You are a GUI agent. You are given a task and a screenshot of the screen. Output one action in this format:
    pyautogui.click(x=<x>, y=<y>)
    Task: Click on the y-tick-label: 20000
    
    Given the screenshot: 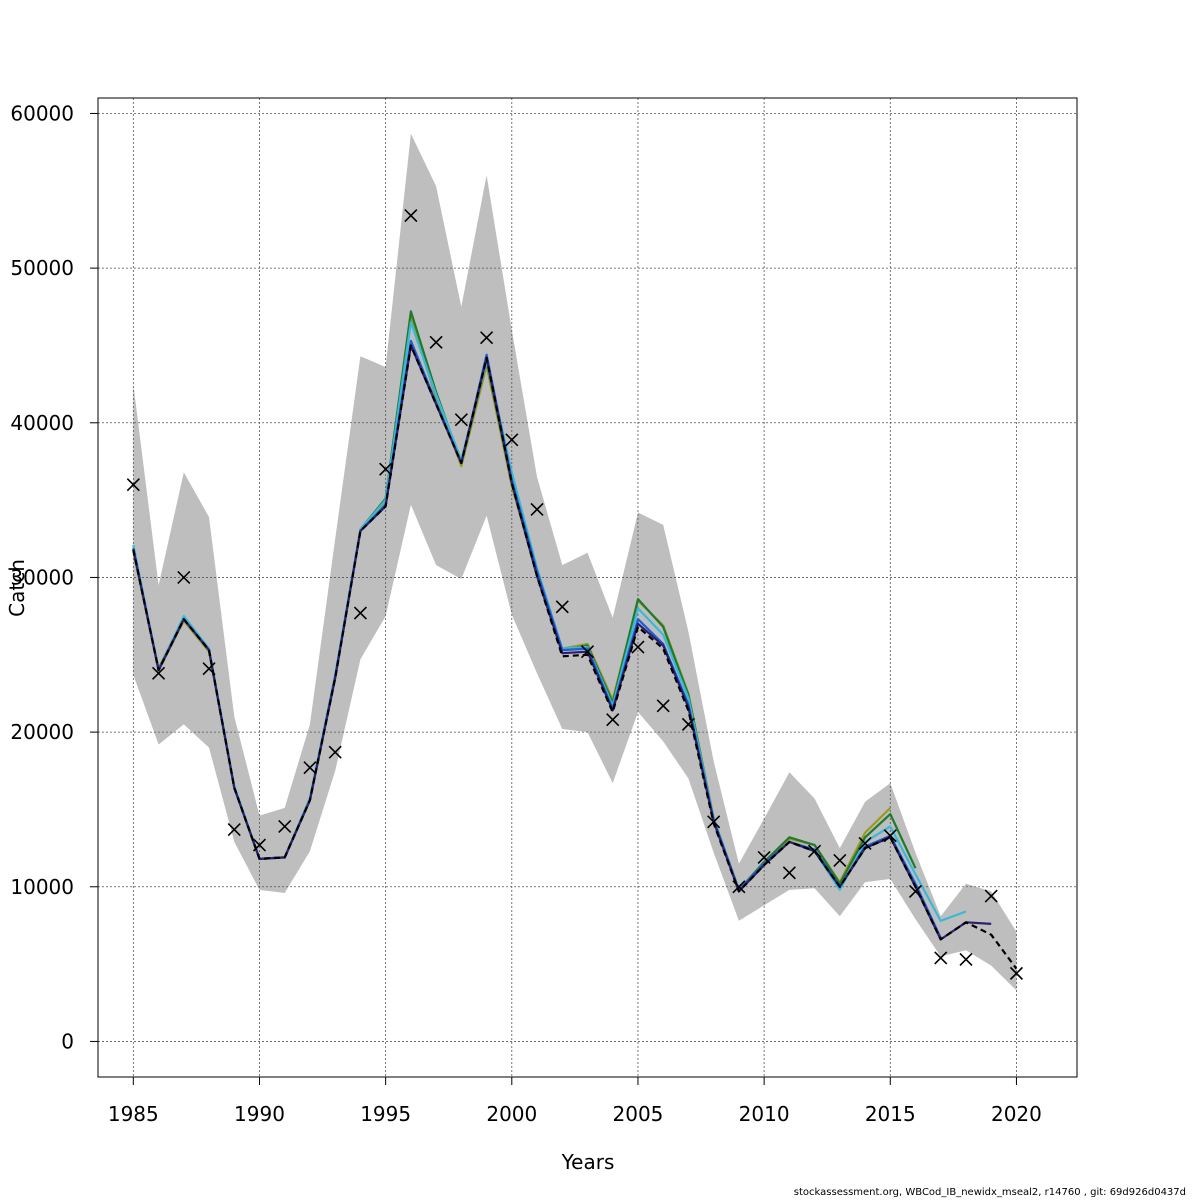 What is the action you would take?
    pyautogui.click(x=42, y=732)
    